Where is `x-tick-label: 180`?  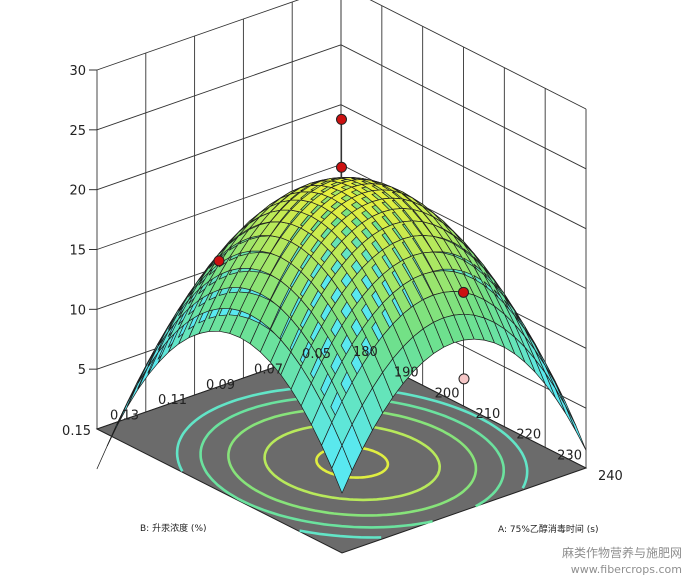 x-tick-label: 180 is located at coordinates (365, 352).